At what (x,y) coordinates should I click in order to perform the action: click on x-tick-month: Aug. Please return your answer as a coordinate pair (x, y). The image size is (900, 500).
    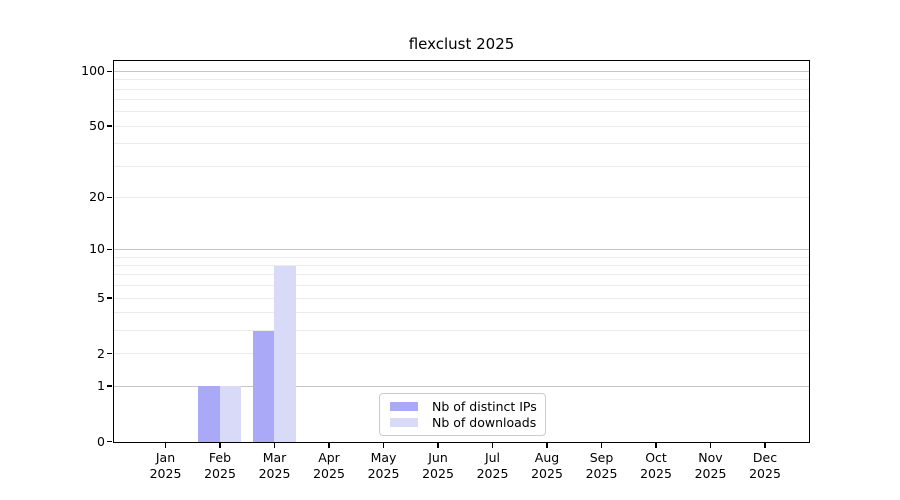
    Looking at the image, I should click on (547, 457).